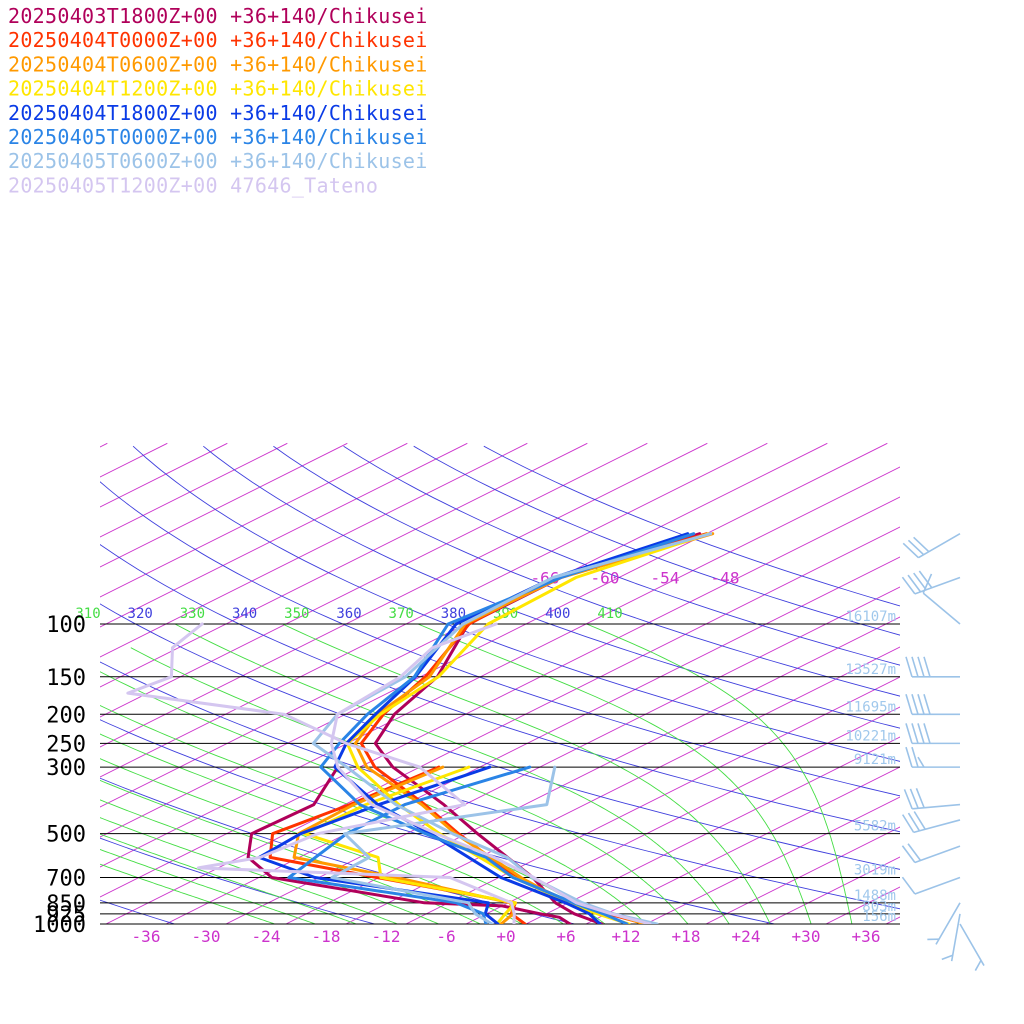 This screenshot has height=1024, width=1024. What do you see at coordinates (140, 614) in the screenshot?
I see `theta-label: 320` at bounding box center [140, 614].